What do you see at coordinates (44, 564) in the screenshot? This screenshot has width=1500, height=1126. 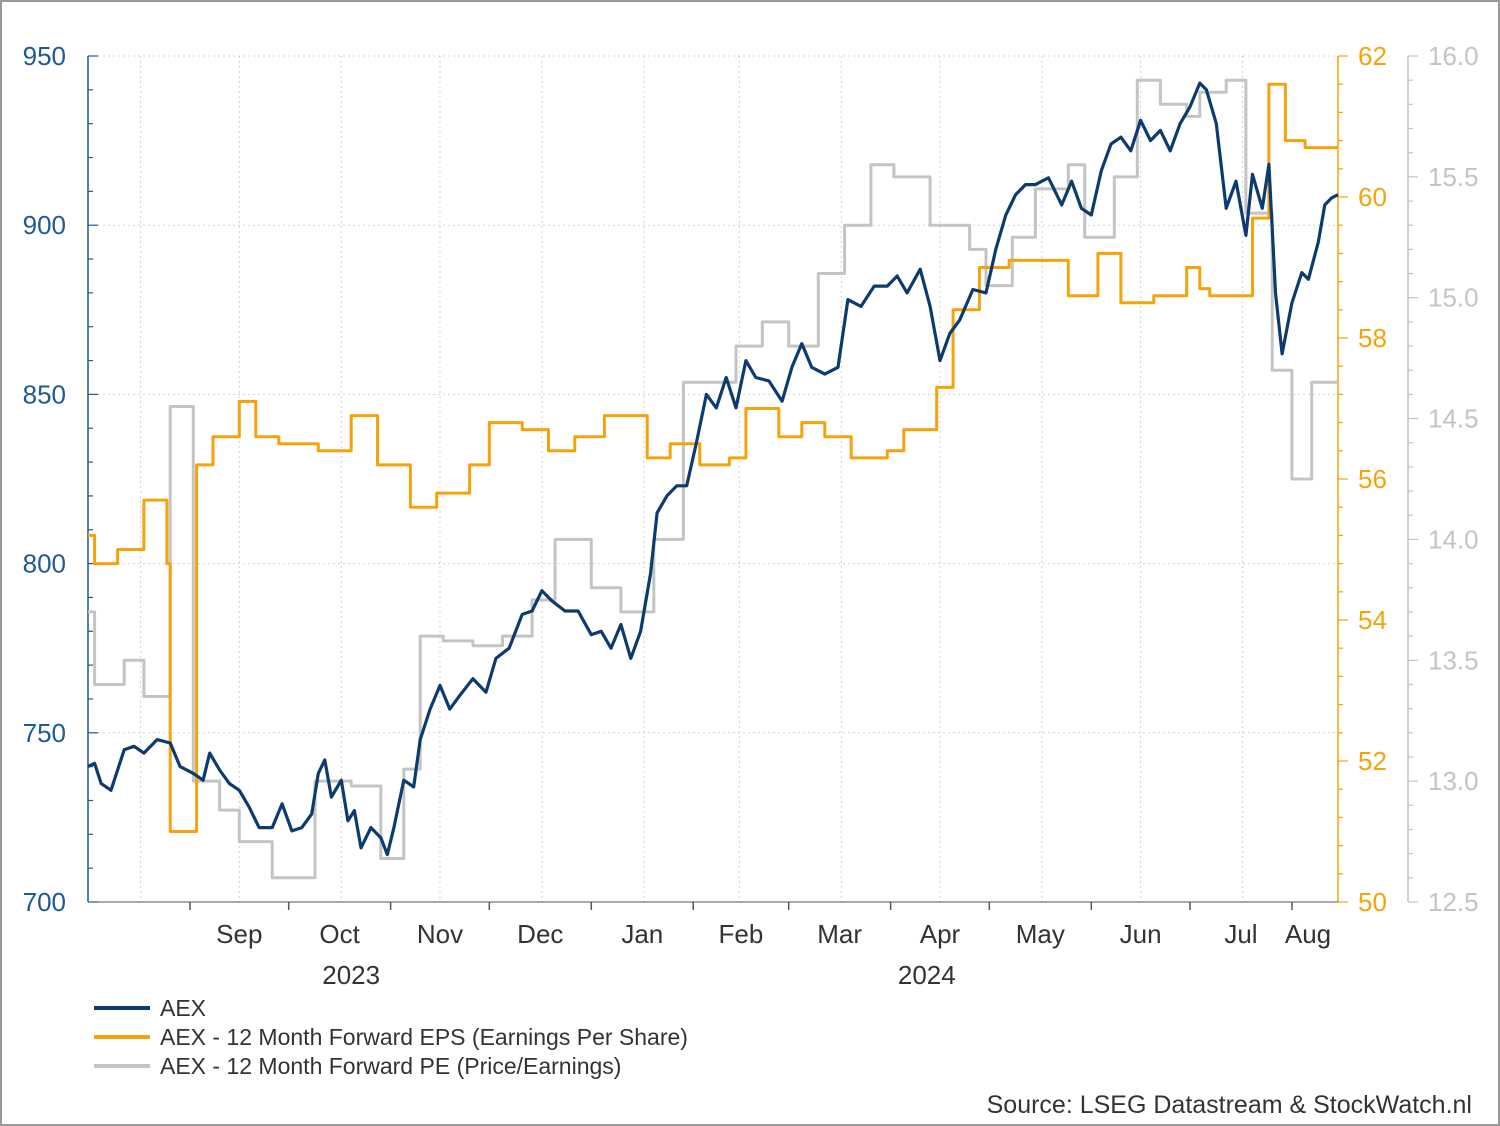 I see `left-axis-label: 800` at bounding box center [44, 564].